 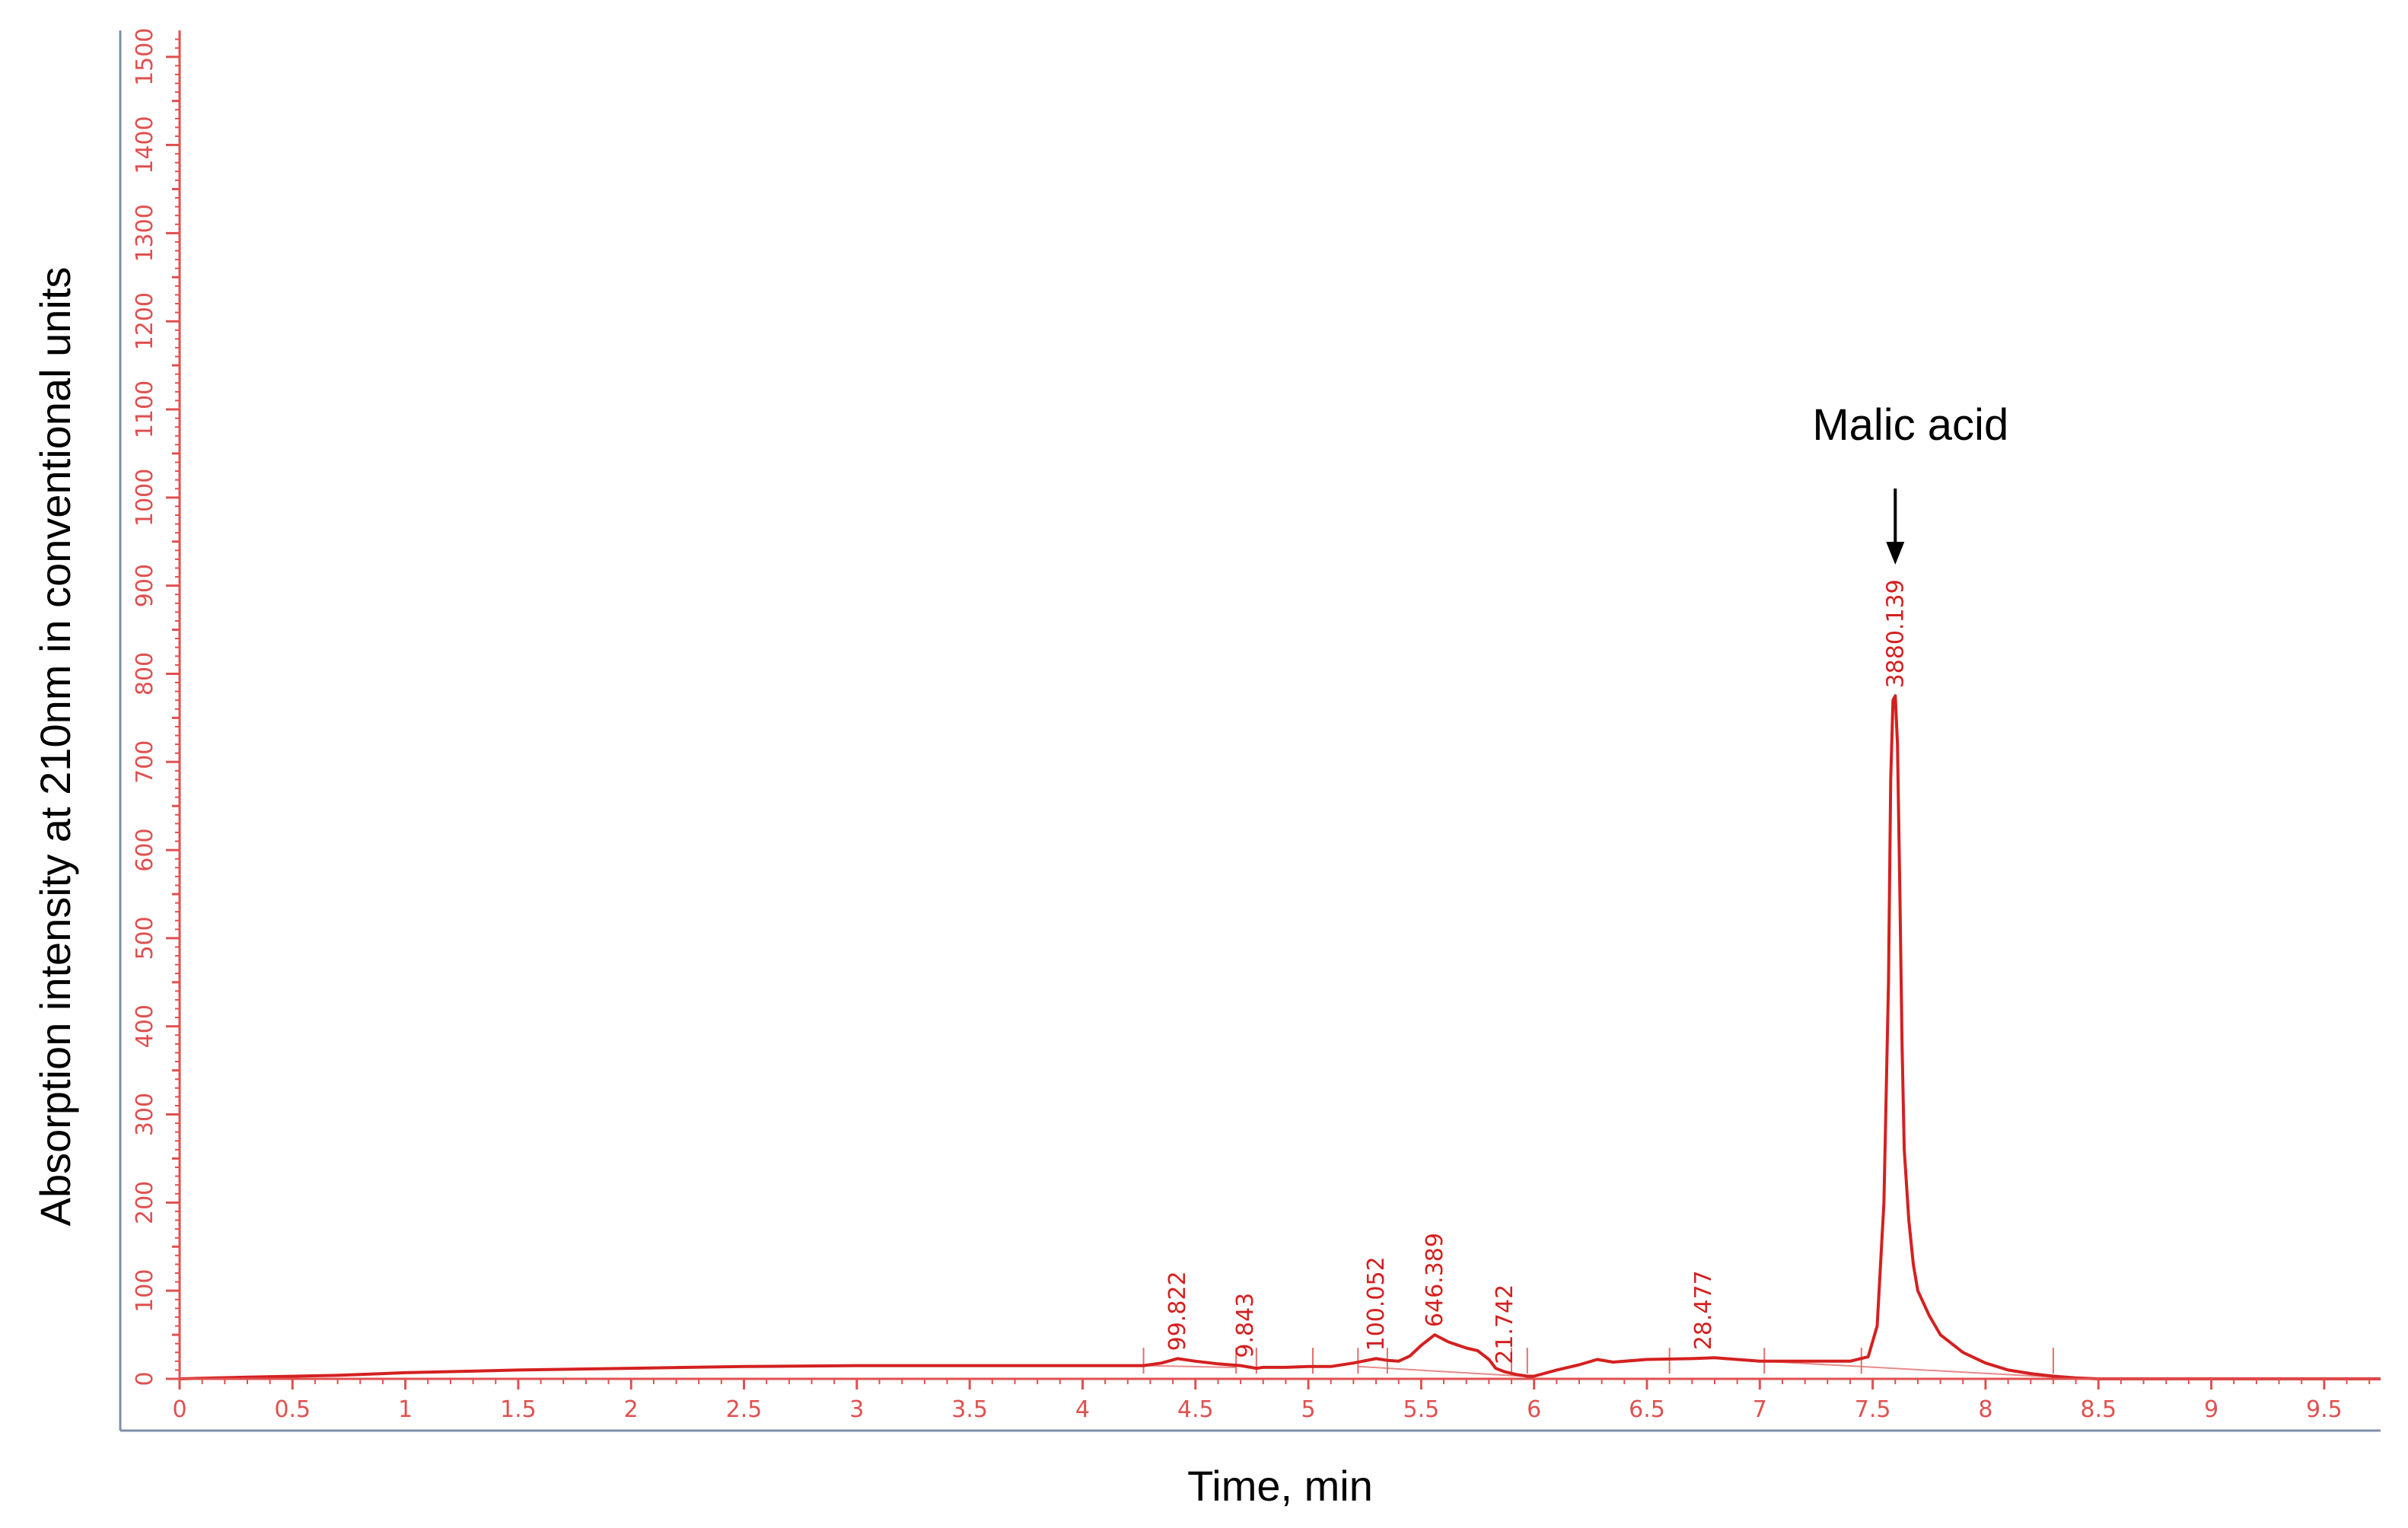 I want to click on x-tick-label: 4.5, so click(x=1195, y=1409).